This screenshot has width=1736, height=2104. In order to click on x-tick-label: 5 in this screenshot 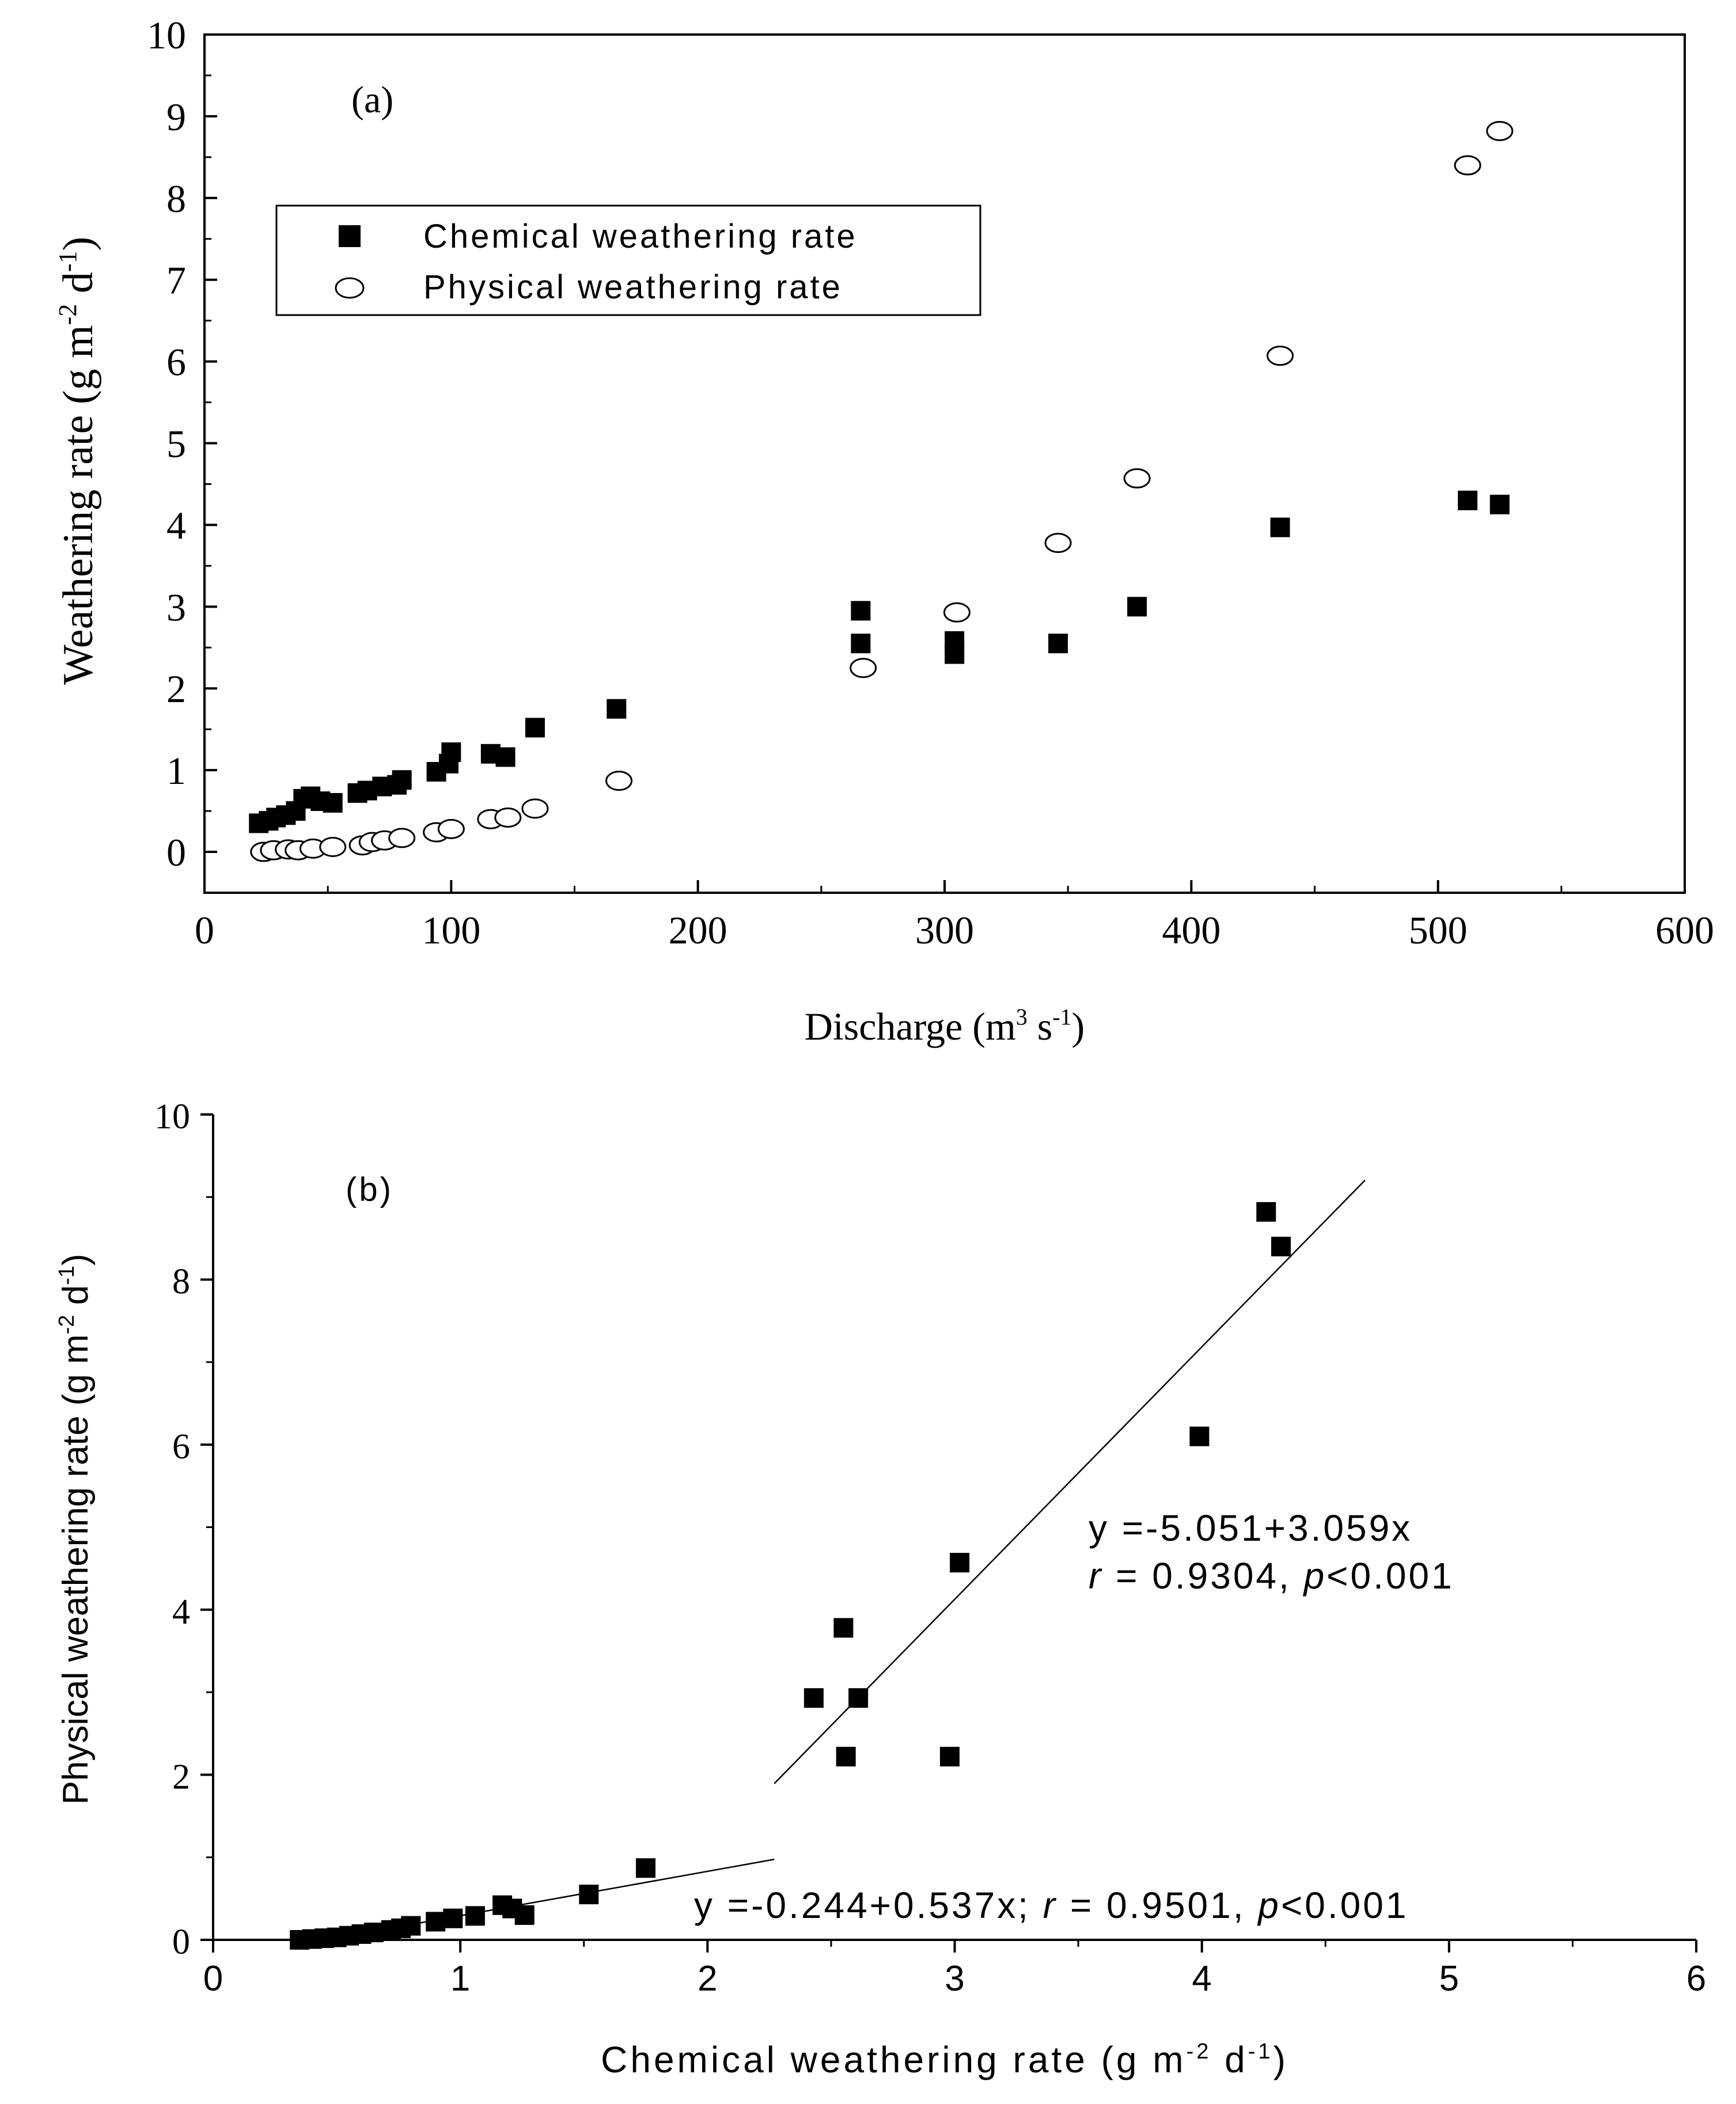, I will do `click(1449, 1979)`.